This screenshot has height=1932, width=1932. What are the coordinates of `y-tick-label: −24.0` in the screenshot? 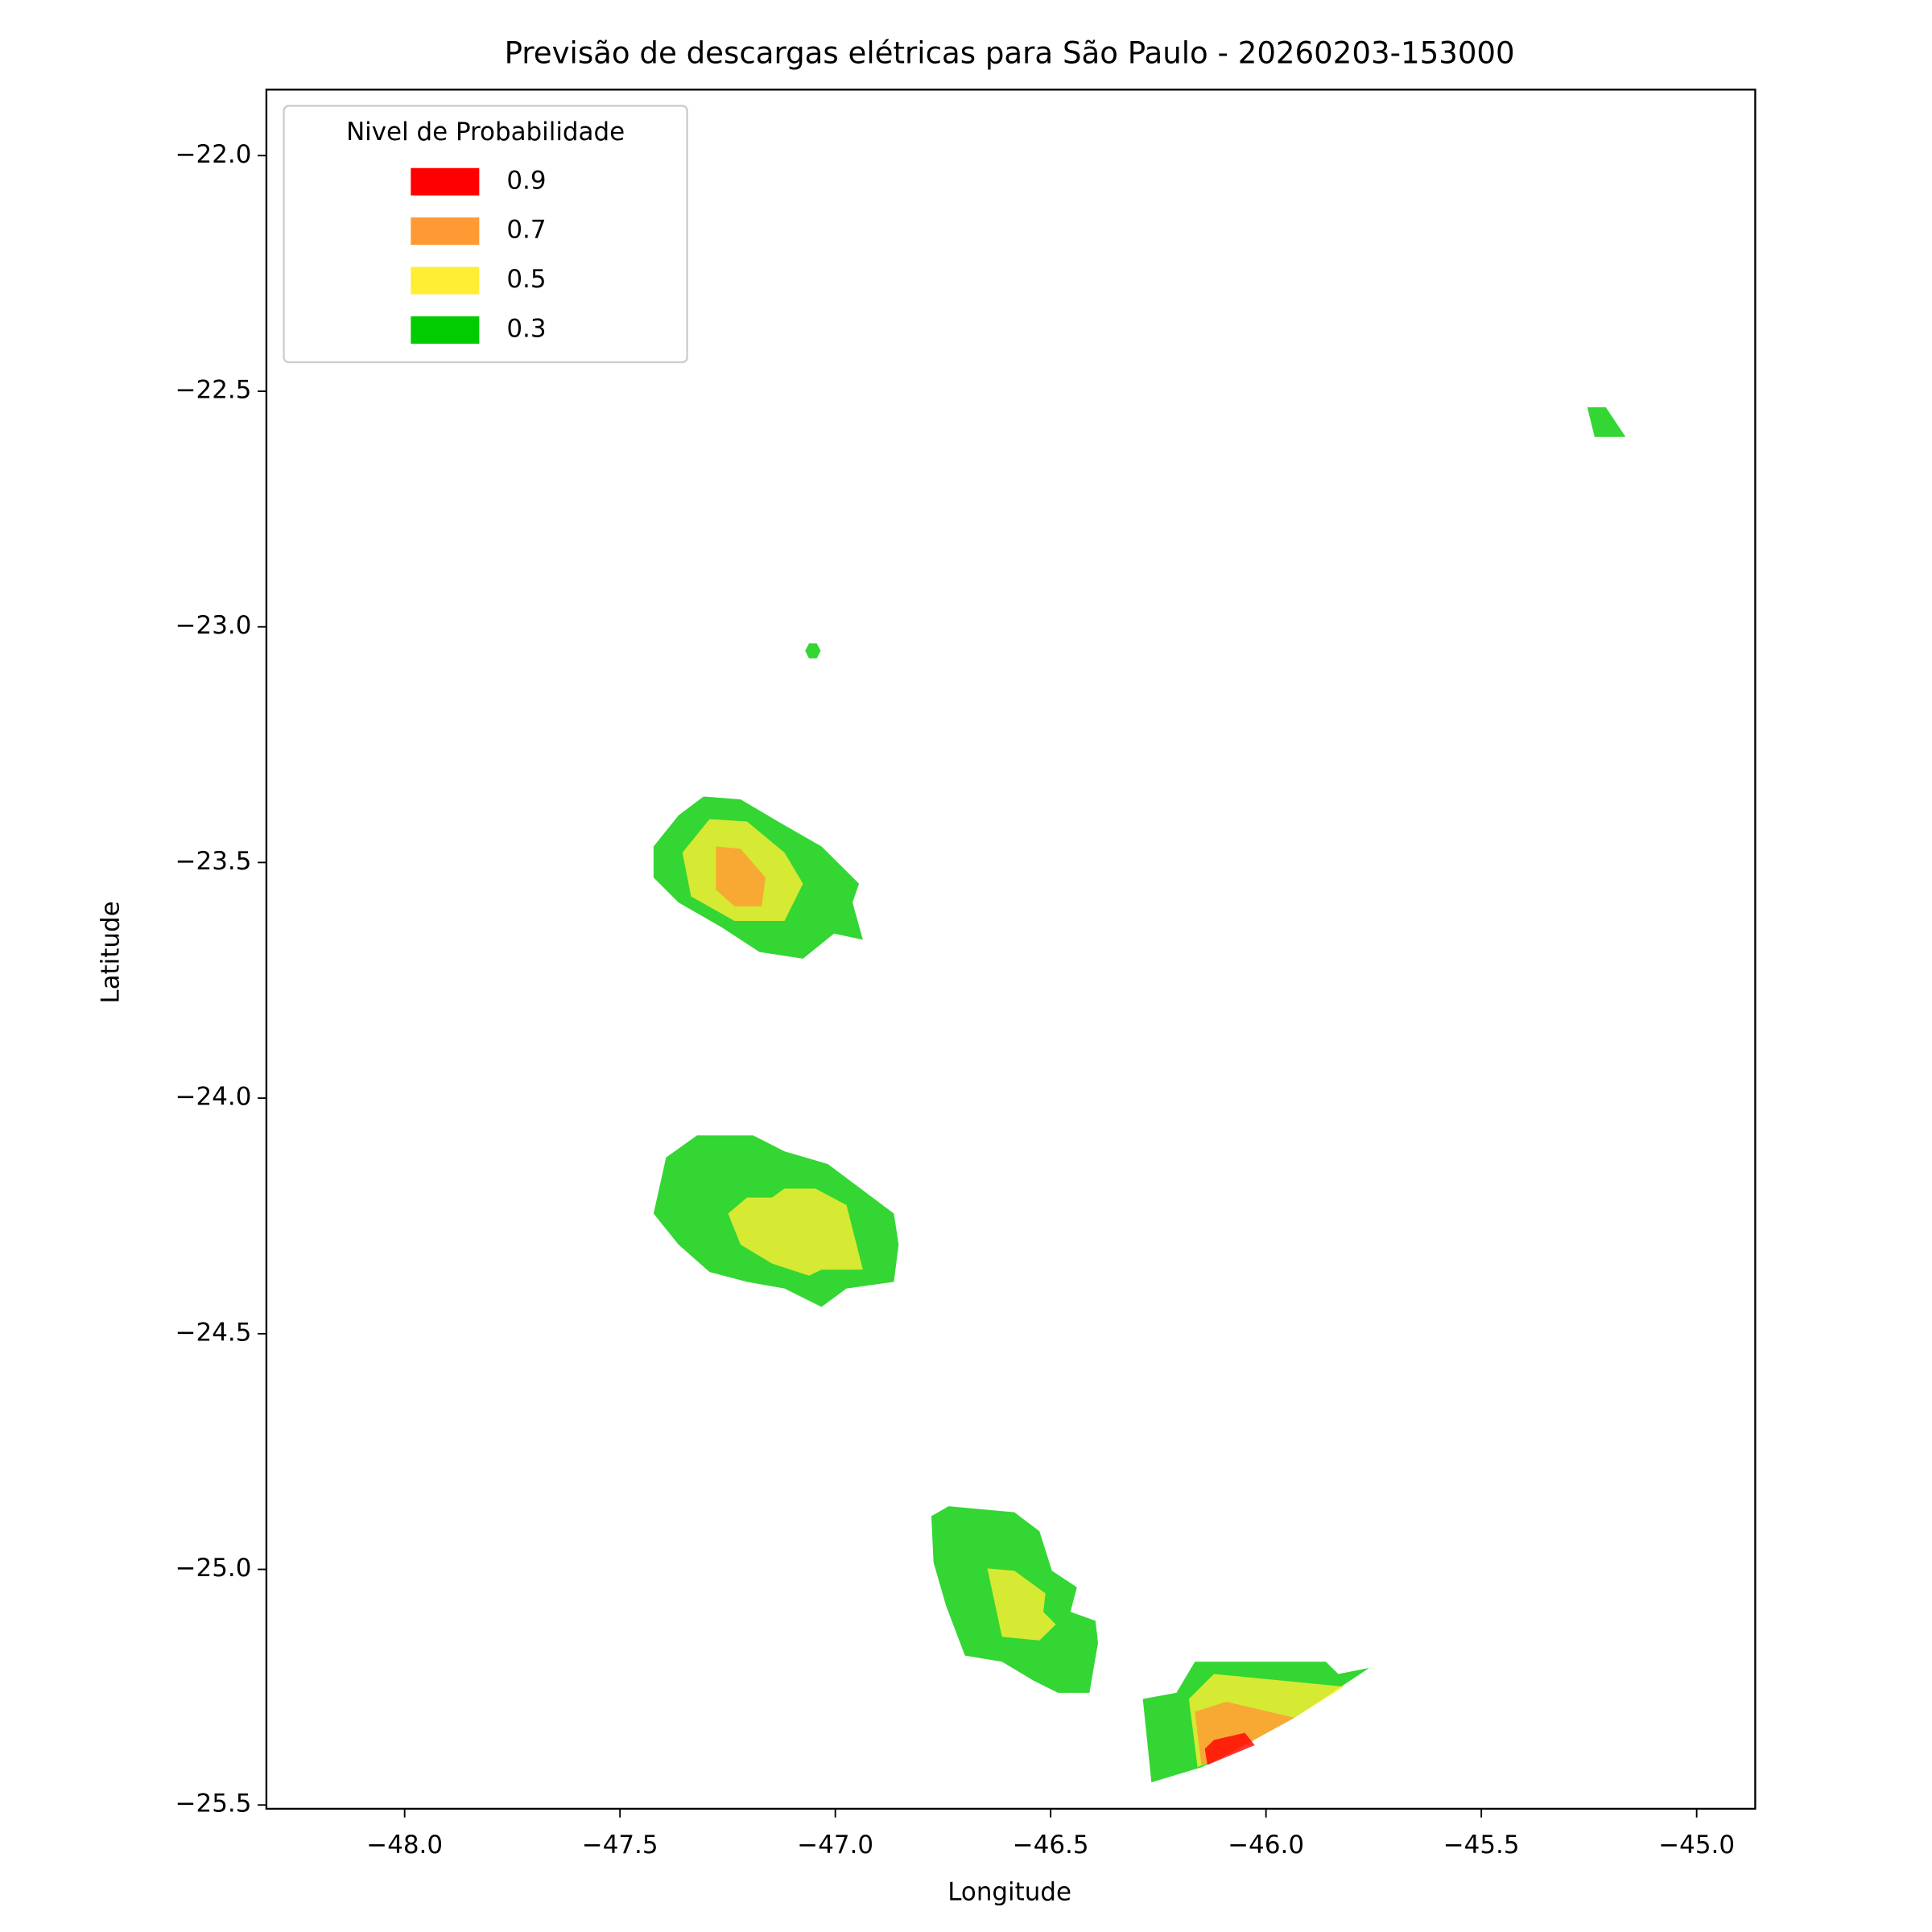 It's located at (213, 1097).